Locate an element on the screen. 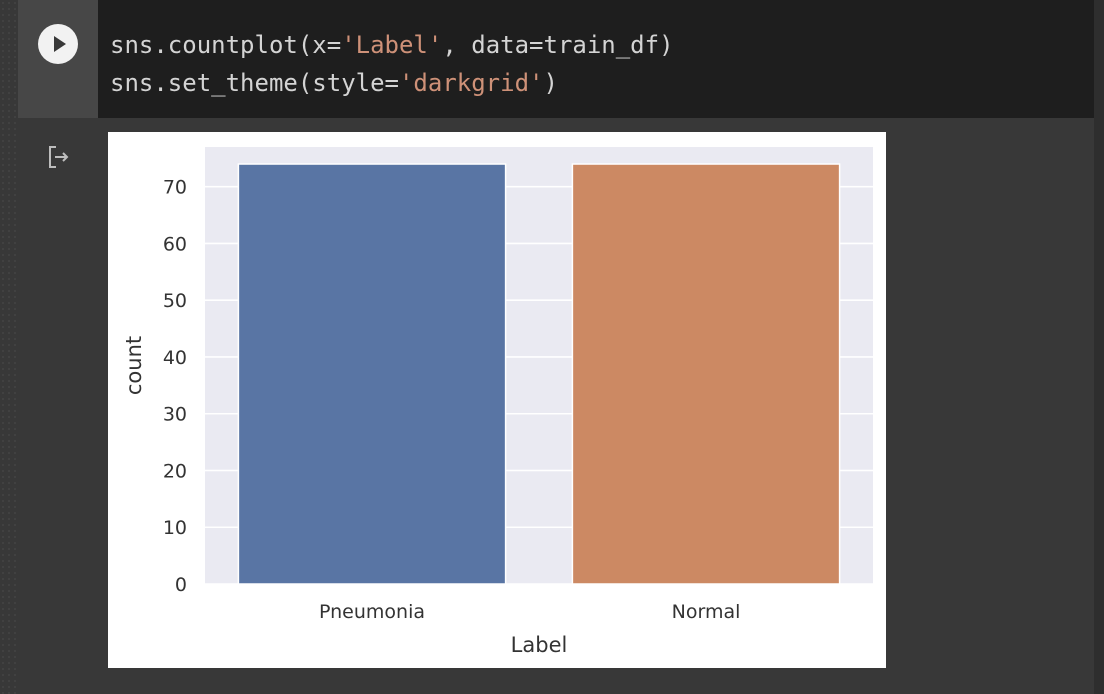 This screenshot has width=1104, height=694. x-tick-label: Pneumonia is located at coordinates (372, 612).